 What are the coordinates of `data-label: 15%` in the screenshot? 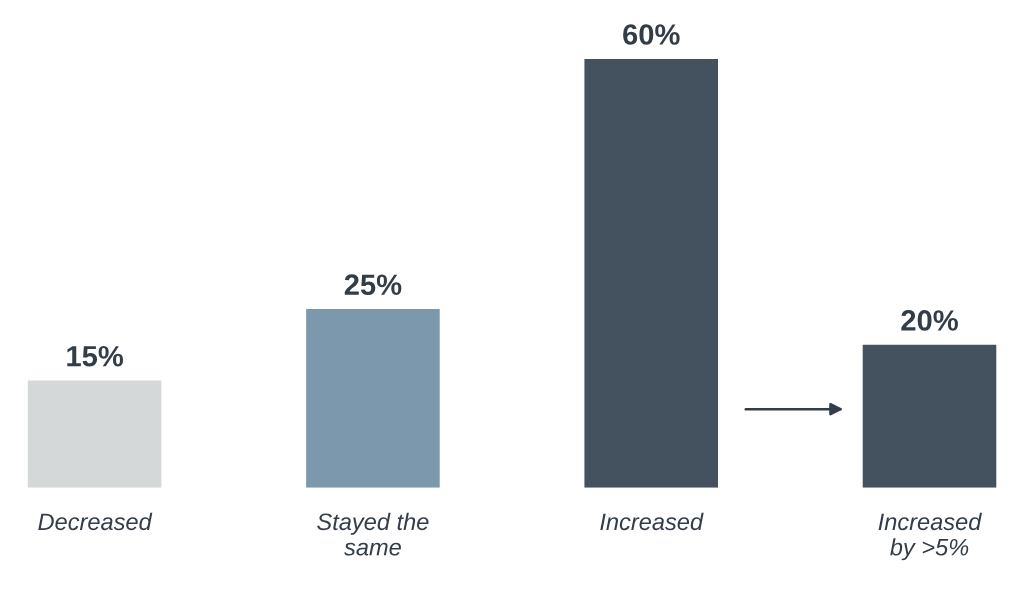 It's located at (95, 356).